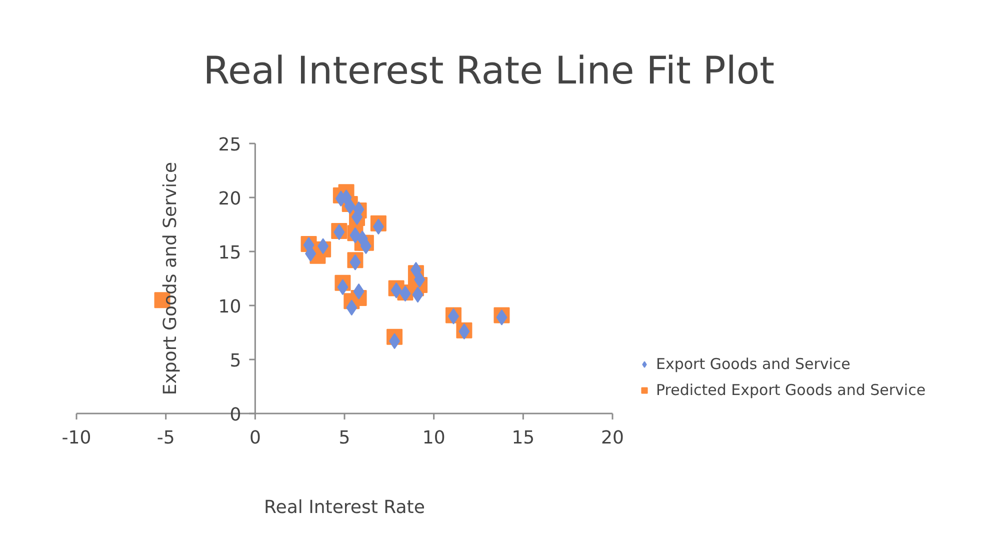  I want to click on y-tick-label: 25, so click(230, 145).